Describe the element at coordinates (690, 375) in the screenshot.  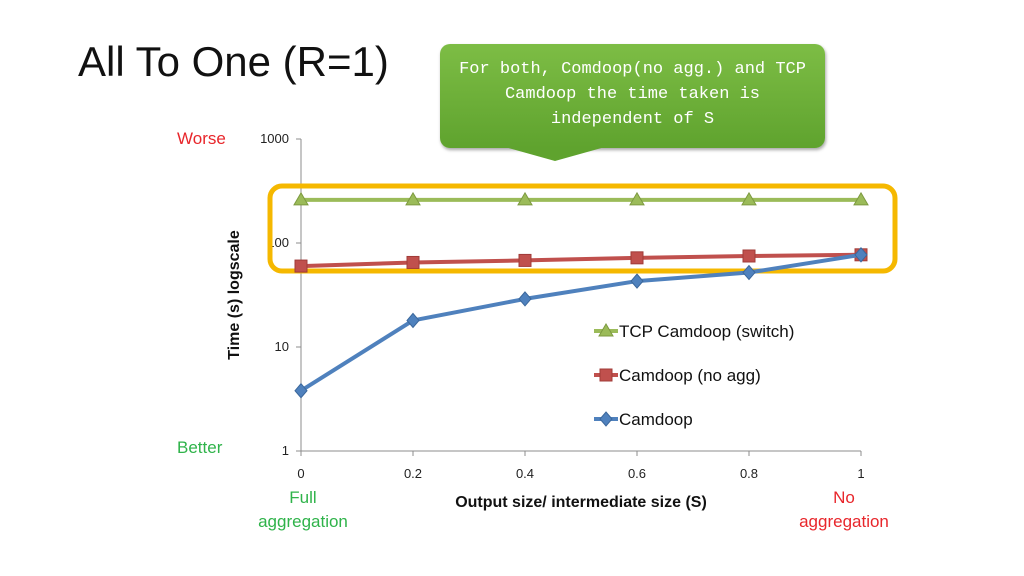
I see `legend-entry: Camdoop (no agg)` at that location.